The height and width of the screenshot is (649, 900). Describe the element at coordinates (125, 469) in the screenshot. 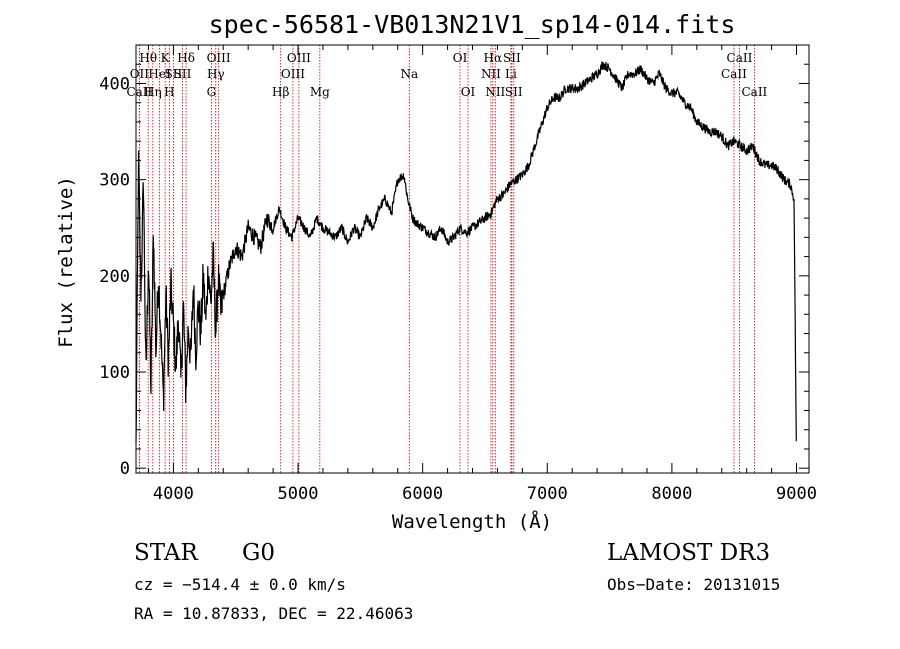

I see `y-tick-label: 0` at that location.